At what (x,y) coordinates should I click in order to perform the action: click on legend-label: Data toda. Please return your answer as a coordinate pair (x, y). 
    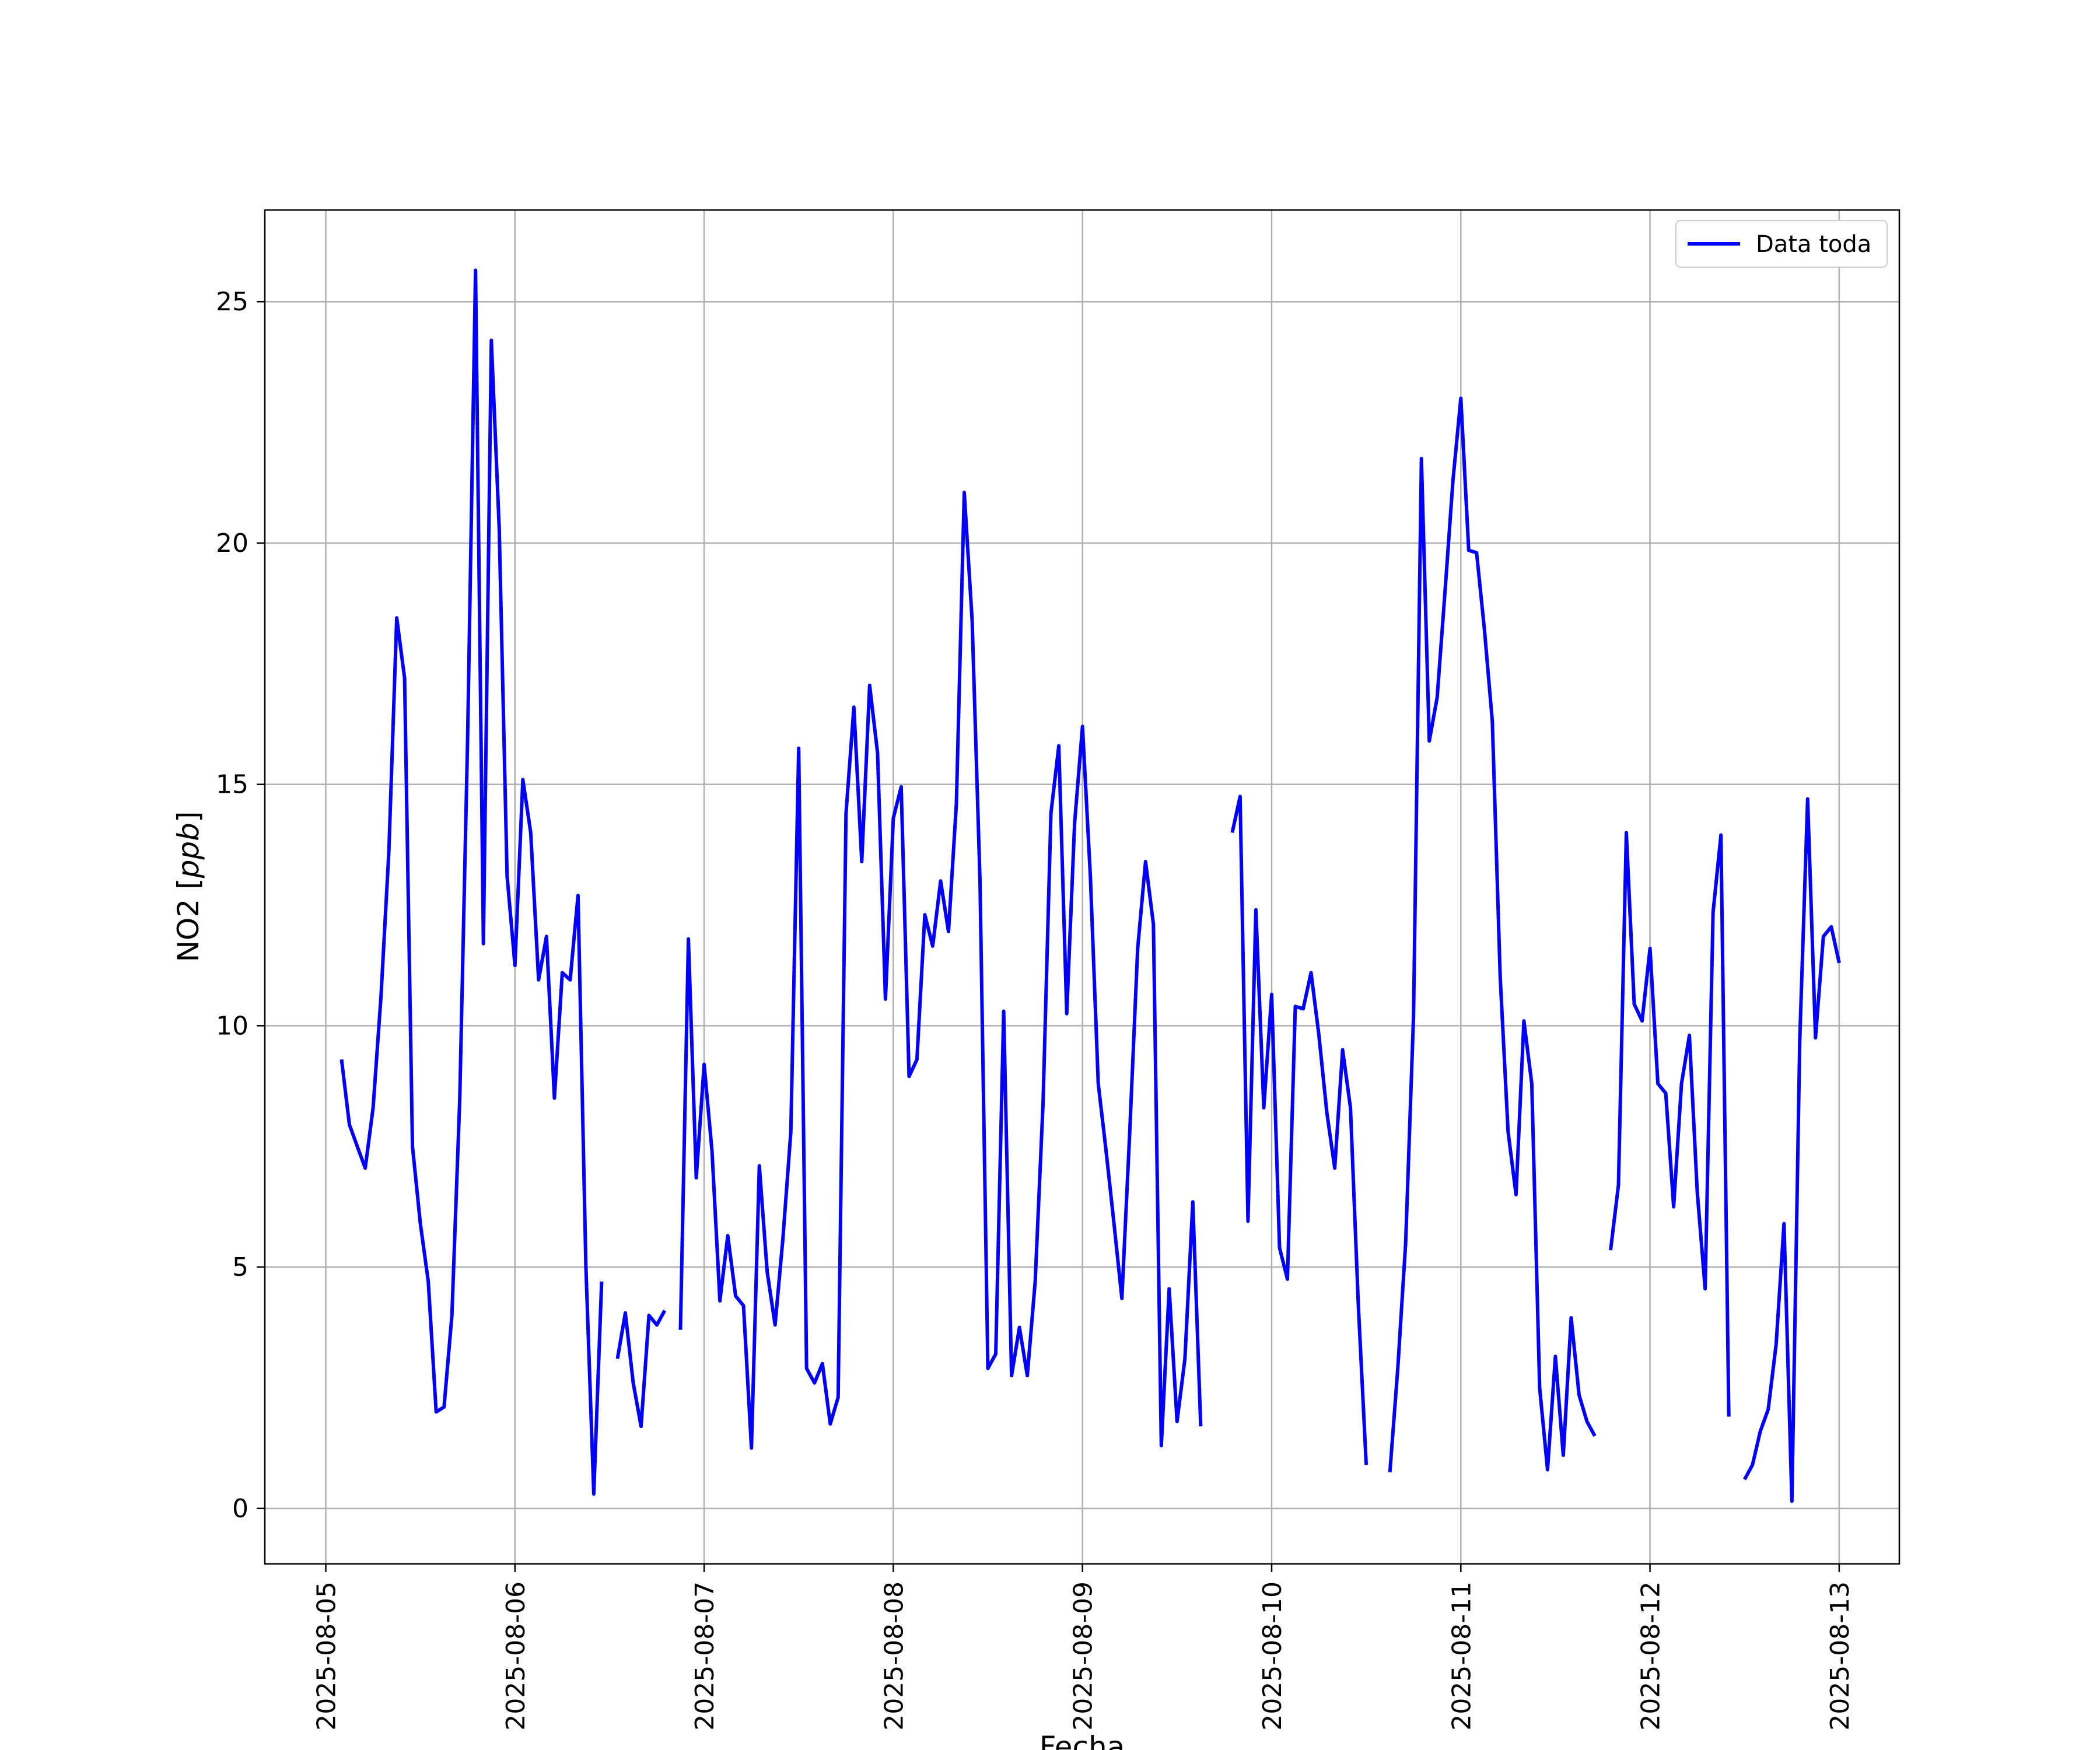
    Looking at the image, I should click on (1813, 244).